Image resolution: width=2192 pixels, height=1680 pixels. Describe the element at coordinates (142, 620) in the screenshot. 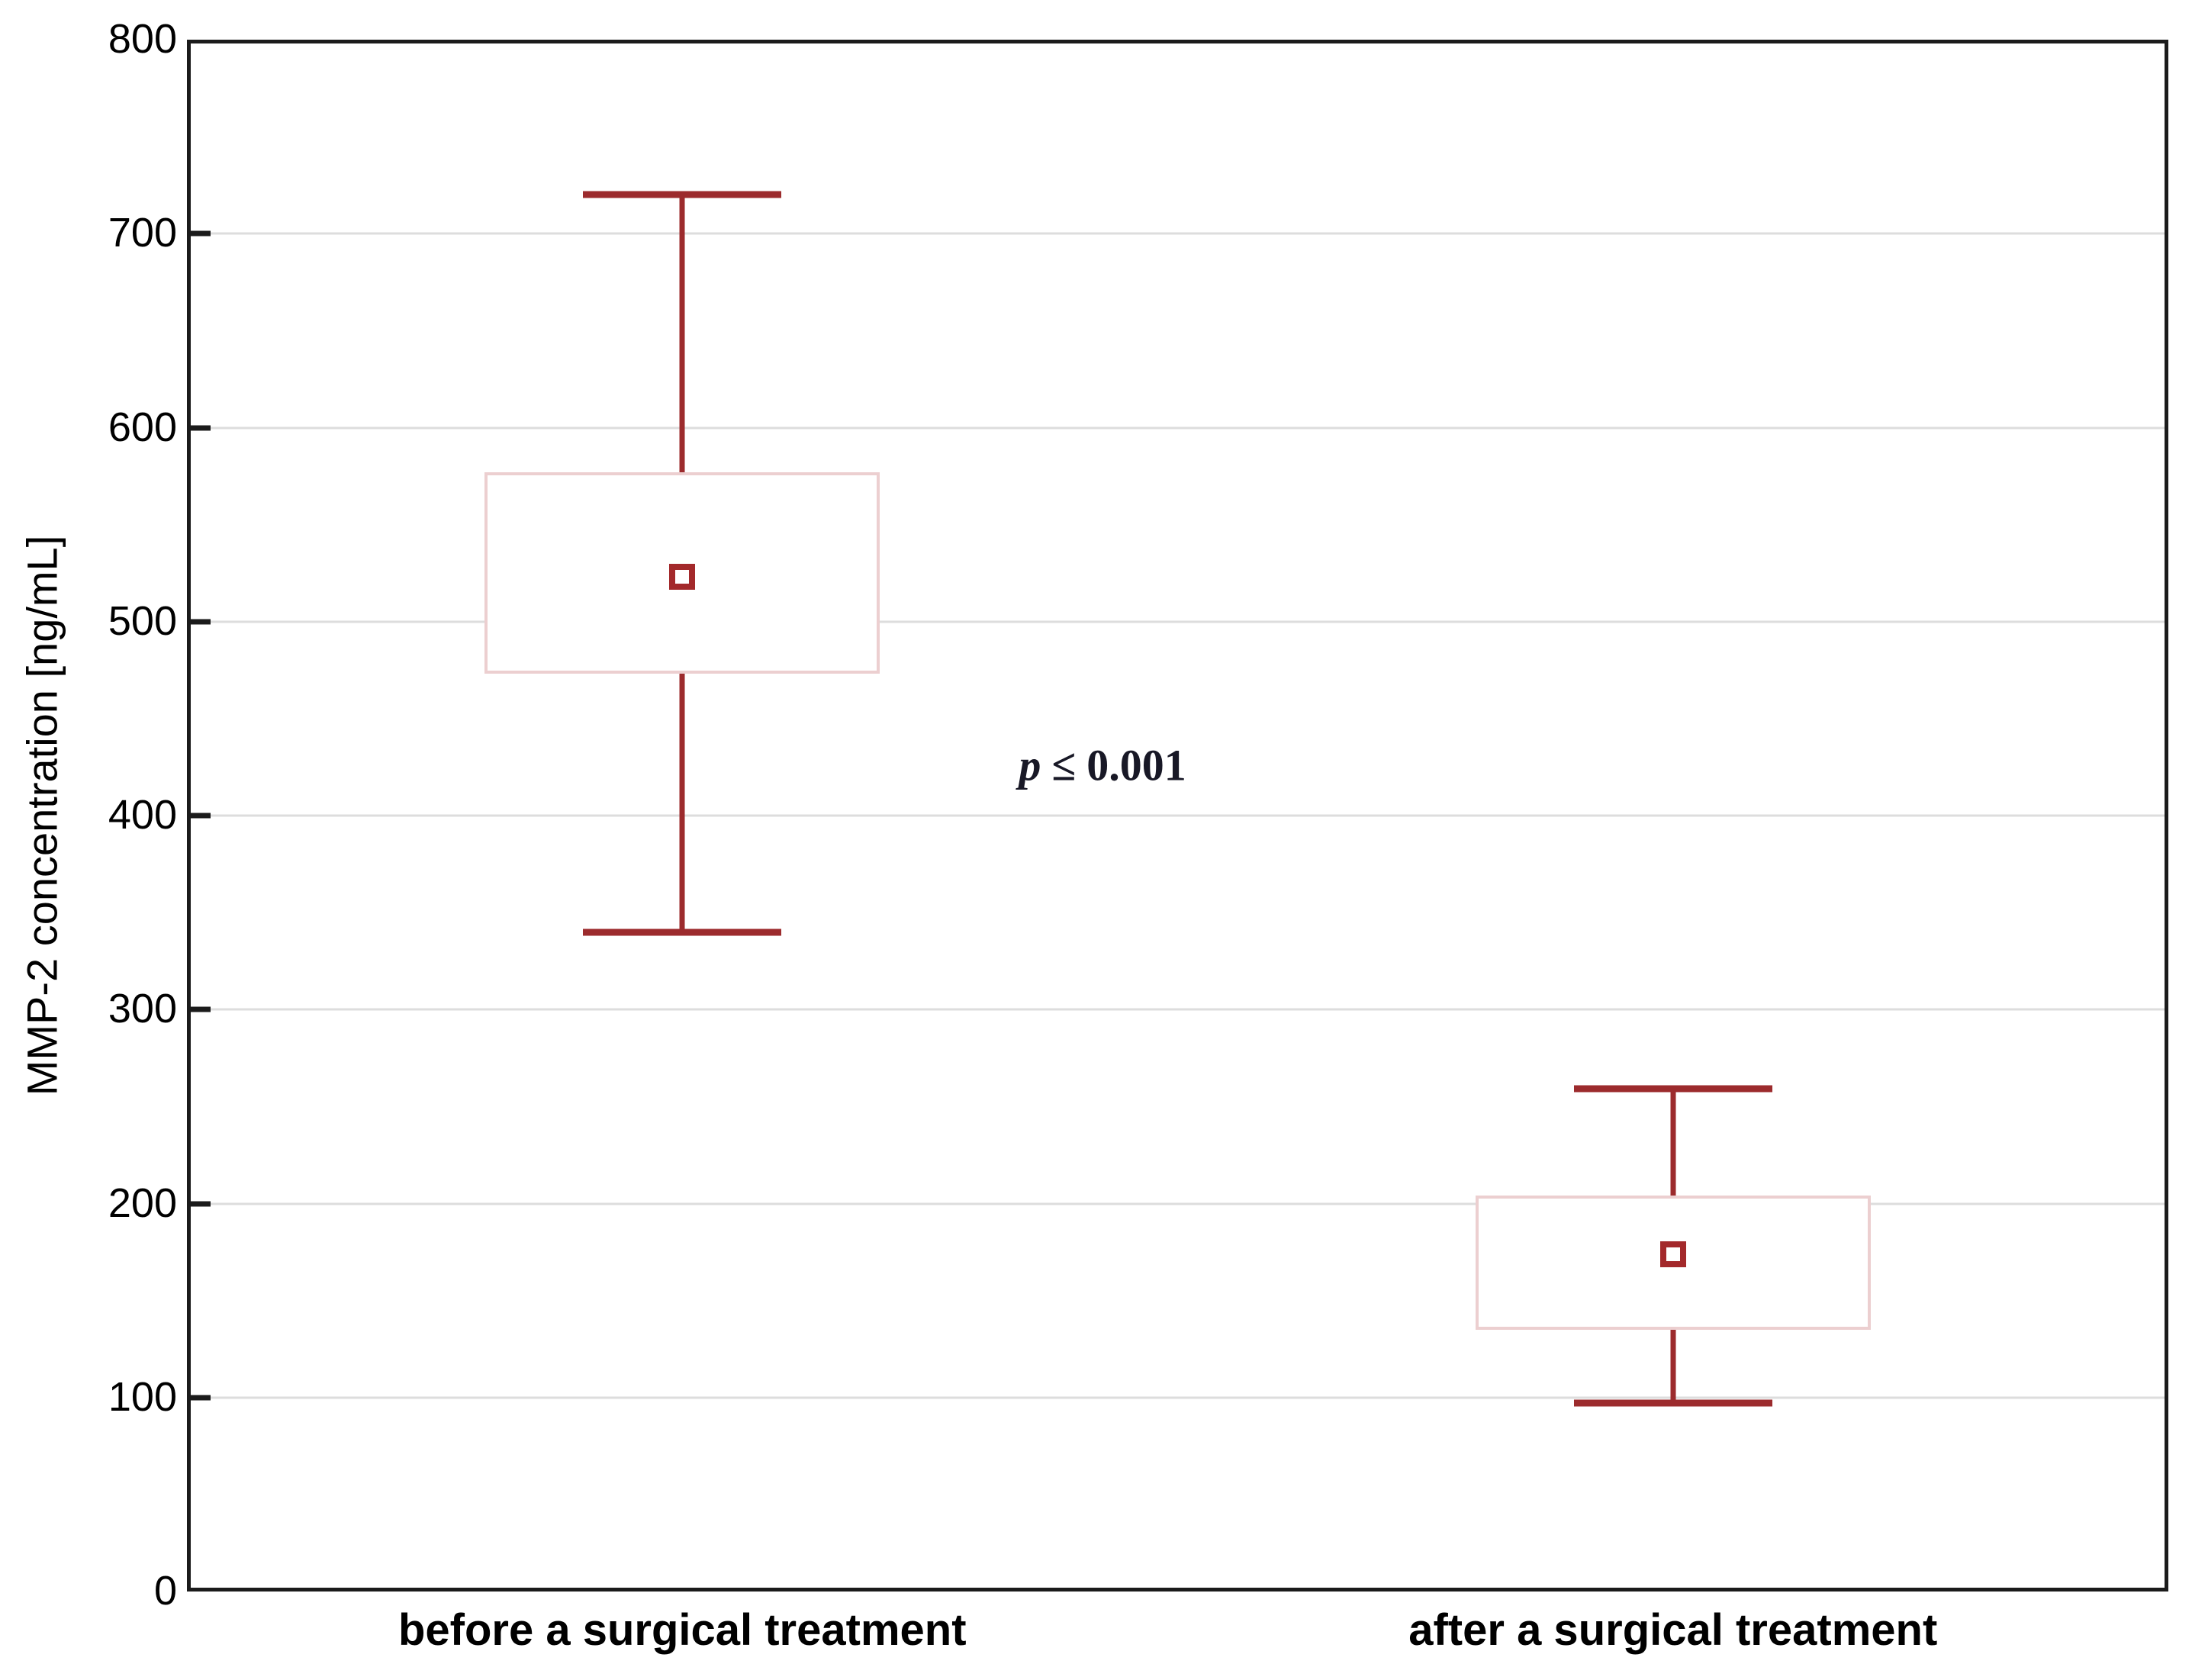

I see `y-tick-label-500: 500` at that location.